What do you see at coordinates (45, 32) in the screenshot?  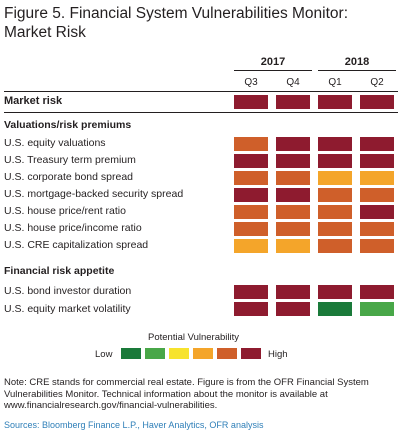 I see `figure-title-line2: Market Risk` at bounding box center [45, 32].